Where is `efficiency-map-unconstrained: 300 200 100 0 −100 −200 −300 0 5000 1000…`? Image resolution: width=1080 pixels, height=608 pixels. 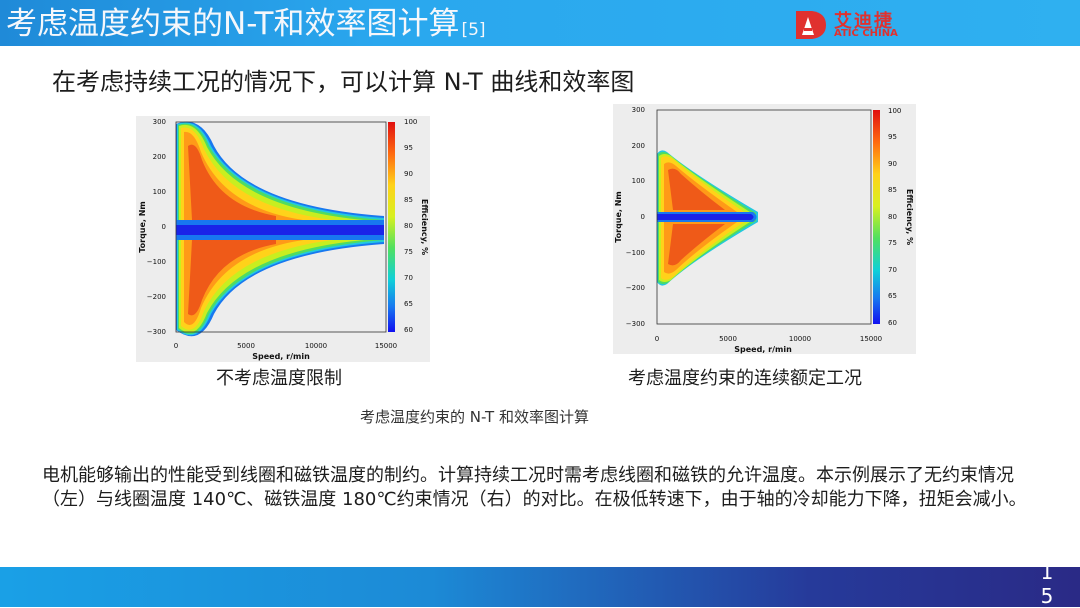
efficiency-map-unconstrained: 300 200 100 0 −100 −200 −300 0 5000 1000… is located at coordinates (283, 239).